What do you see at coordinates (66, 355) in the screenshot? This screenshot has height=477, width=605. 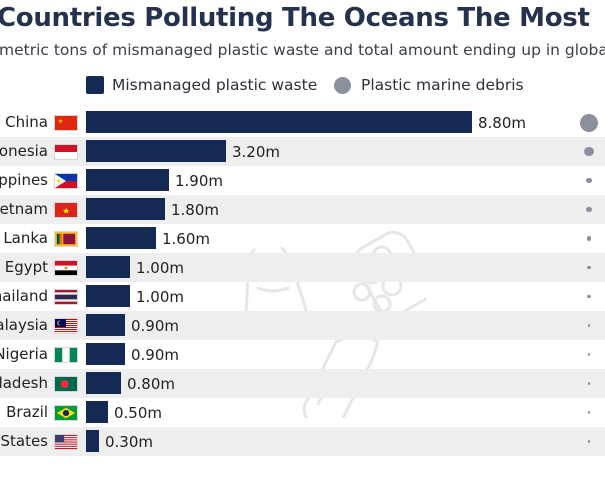 I see `nigeria-flag-icon` at bounding box center [66, 355].